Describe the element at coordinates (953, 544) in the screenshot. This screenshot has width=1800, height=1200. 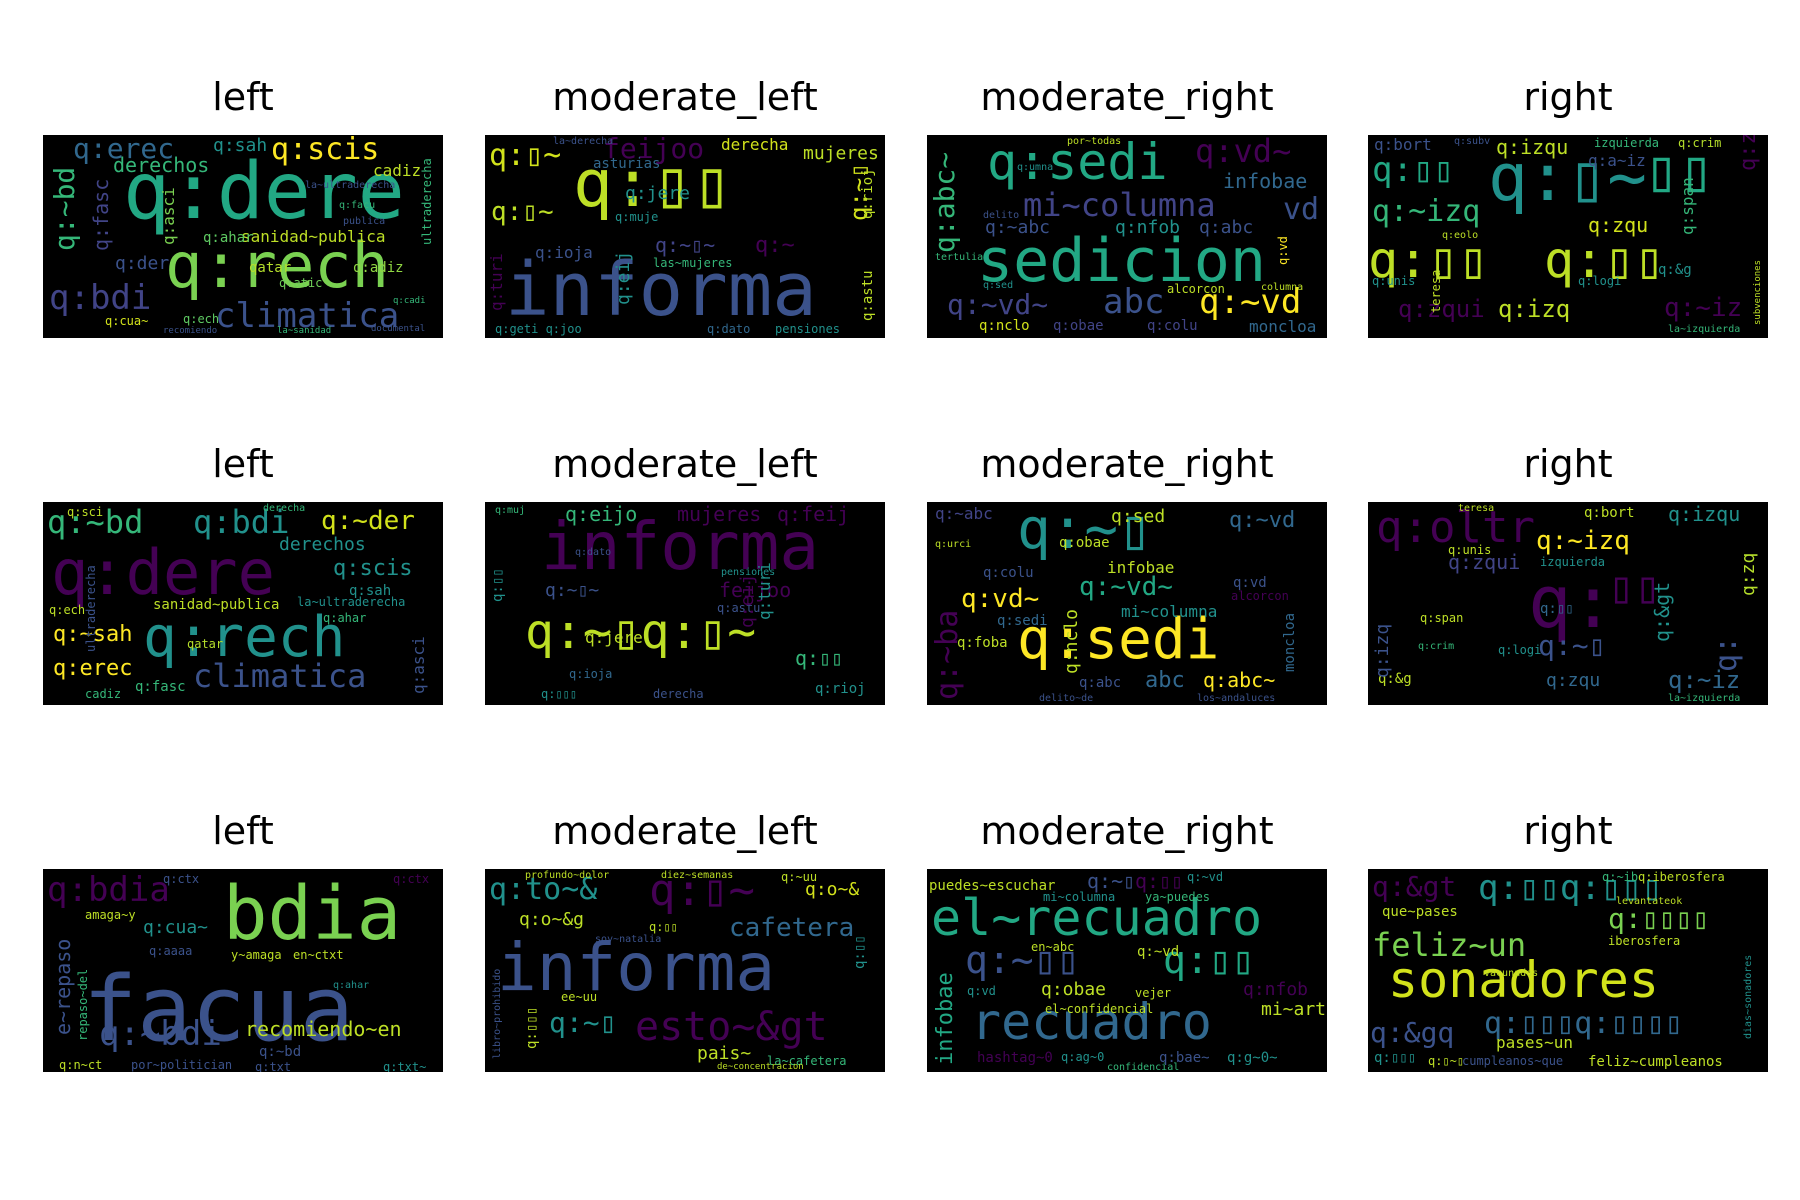
I see `cloud-word: q:urci` at that location.